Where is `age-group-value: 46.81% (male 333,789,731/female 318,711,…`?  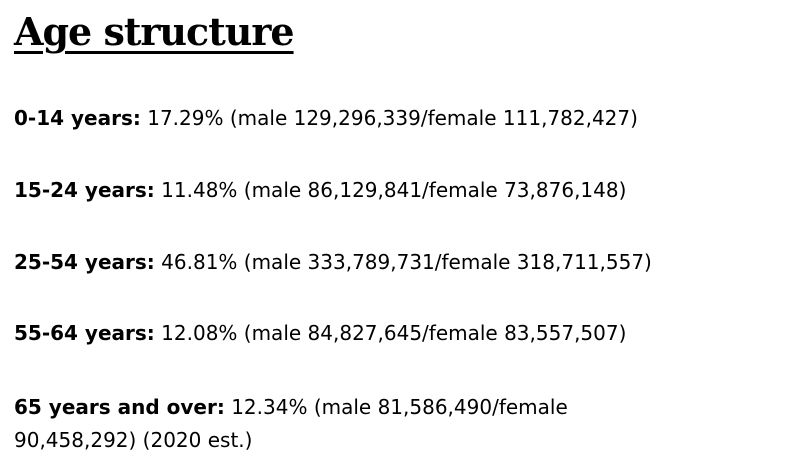
age-group-value: 46.81% (male 333,789,731/female 318,711,… is located at coordinates (406, 262).